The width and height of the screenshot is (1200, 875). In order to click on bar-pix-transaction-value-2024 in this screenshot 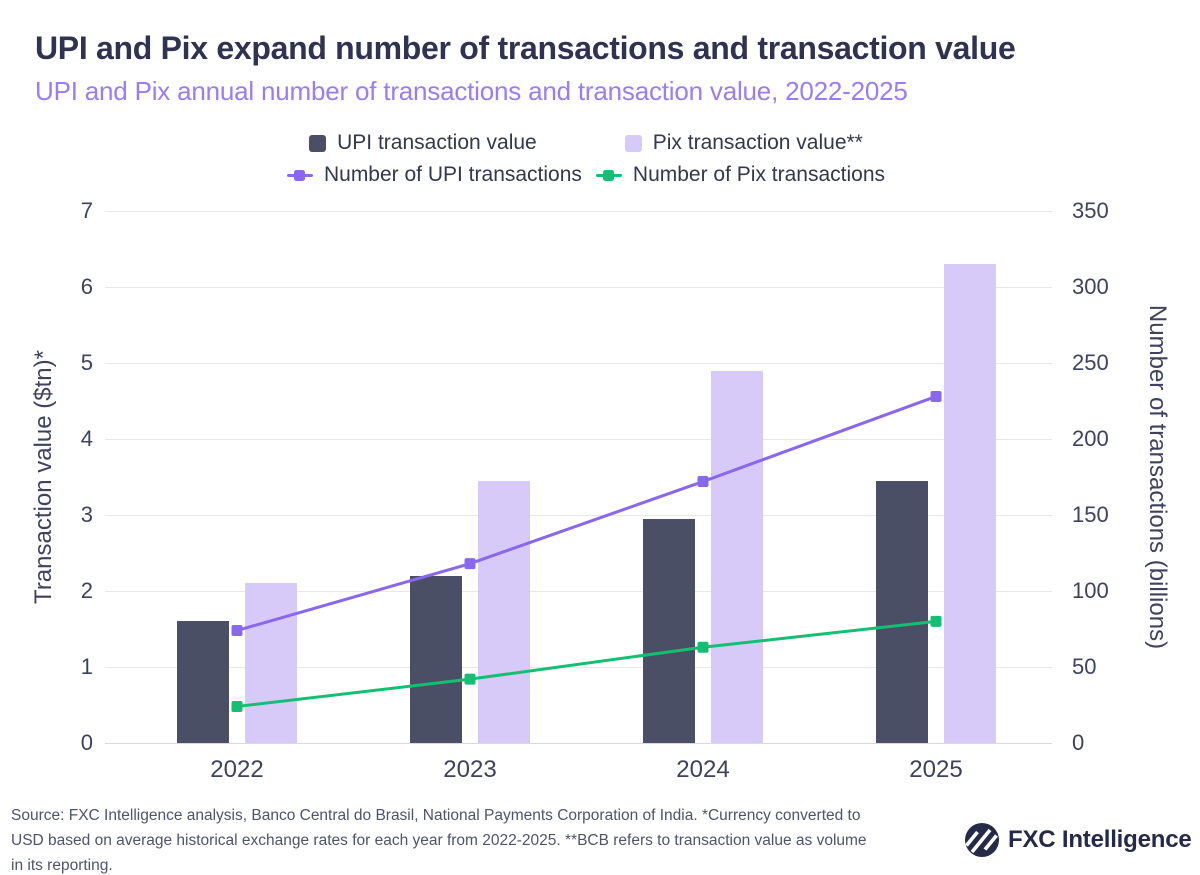, I will do `click(737, 556)`.